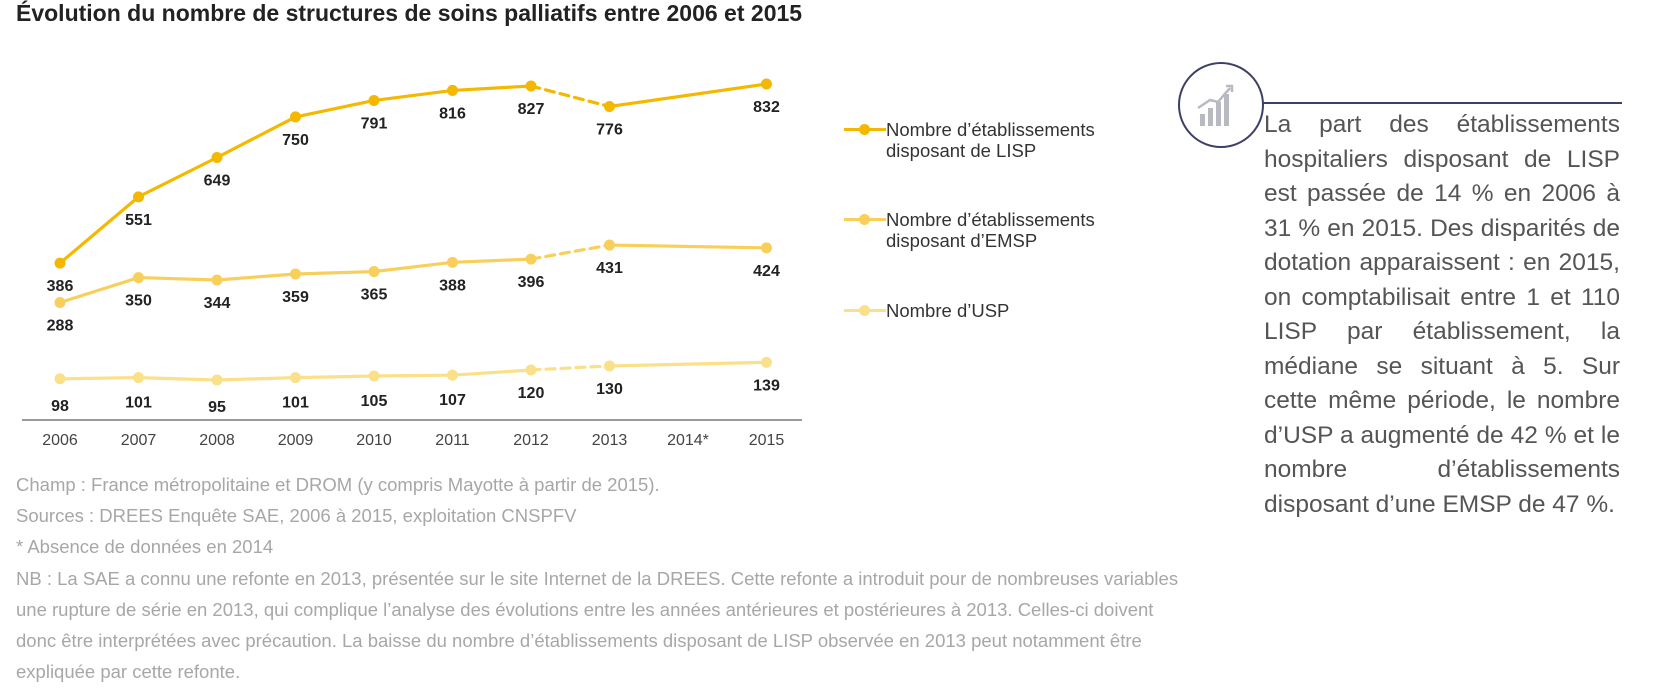 This screenshot has width=1671, height=692. I want to click on data-label: 832, so click(766, 107).